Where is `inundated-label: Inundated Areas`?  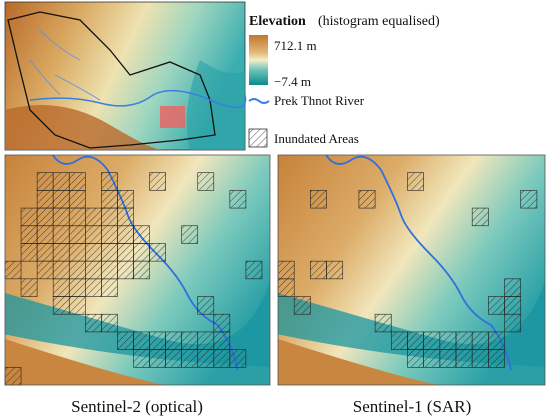 inundated-label: Inundated Areas is located at coordinates (316, 138).